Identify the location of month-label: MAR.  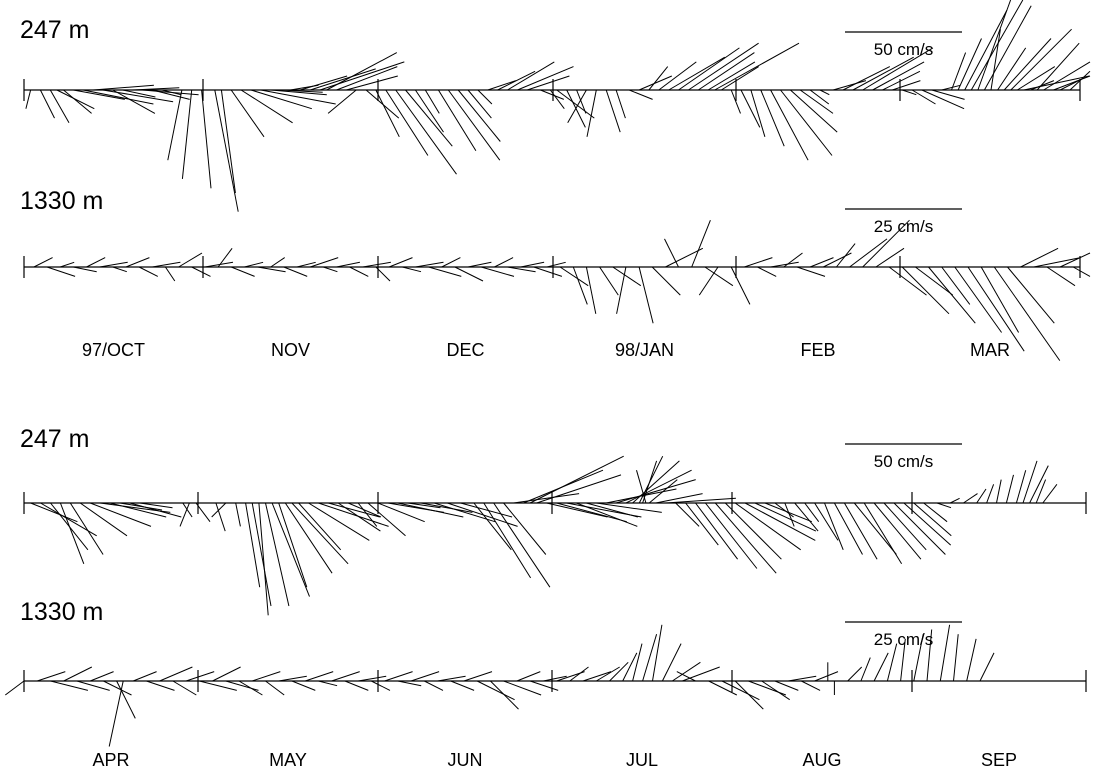
(990, 350).